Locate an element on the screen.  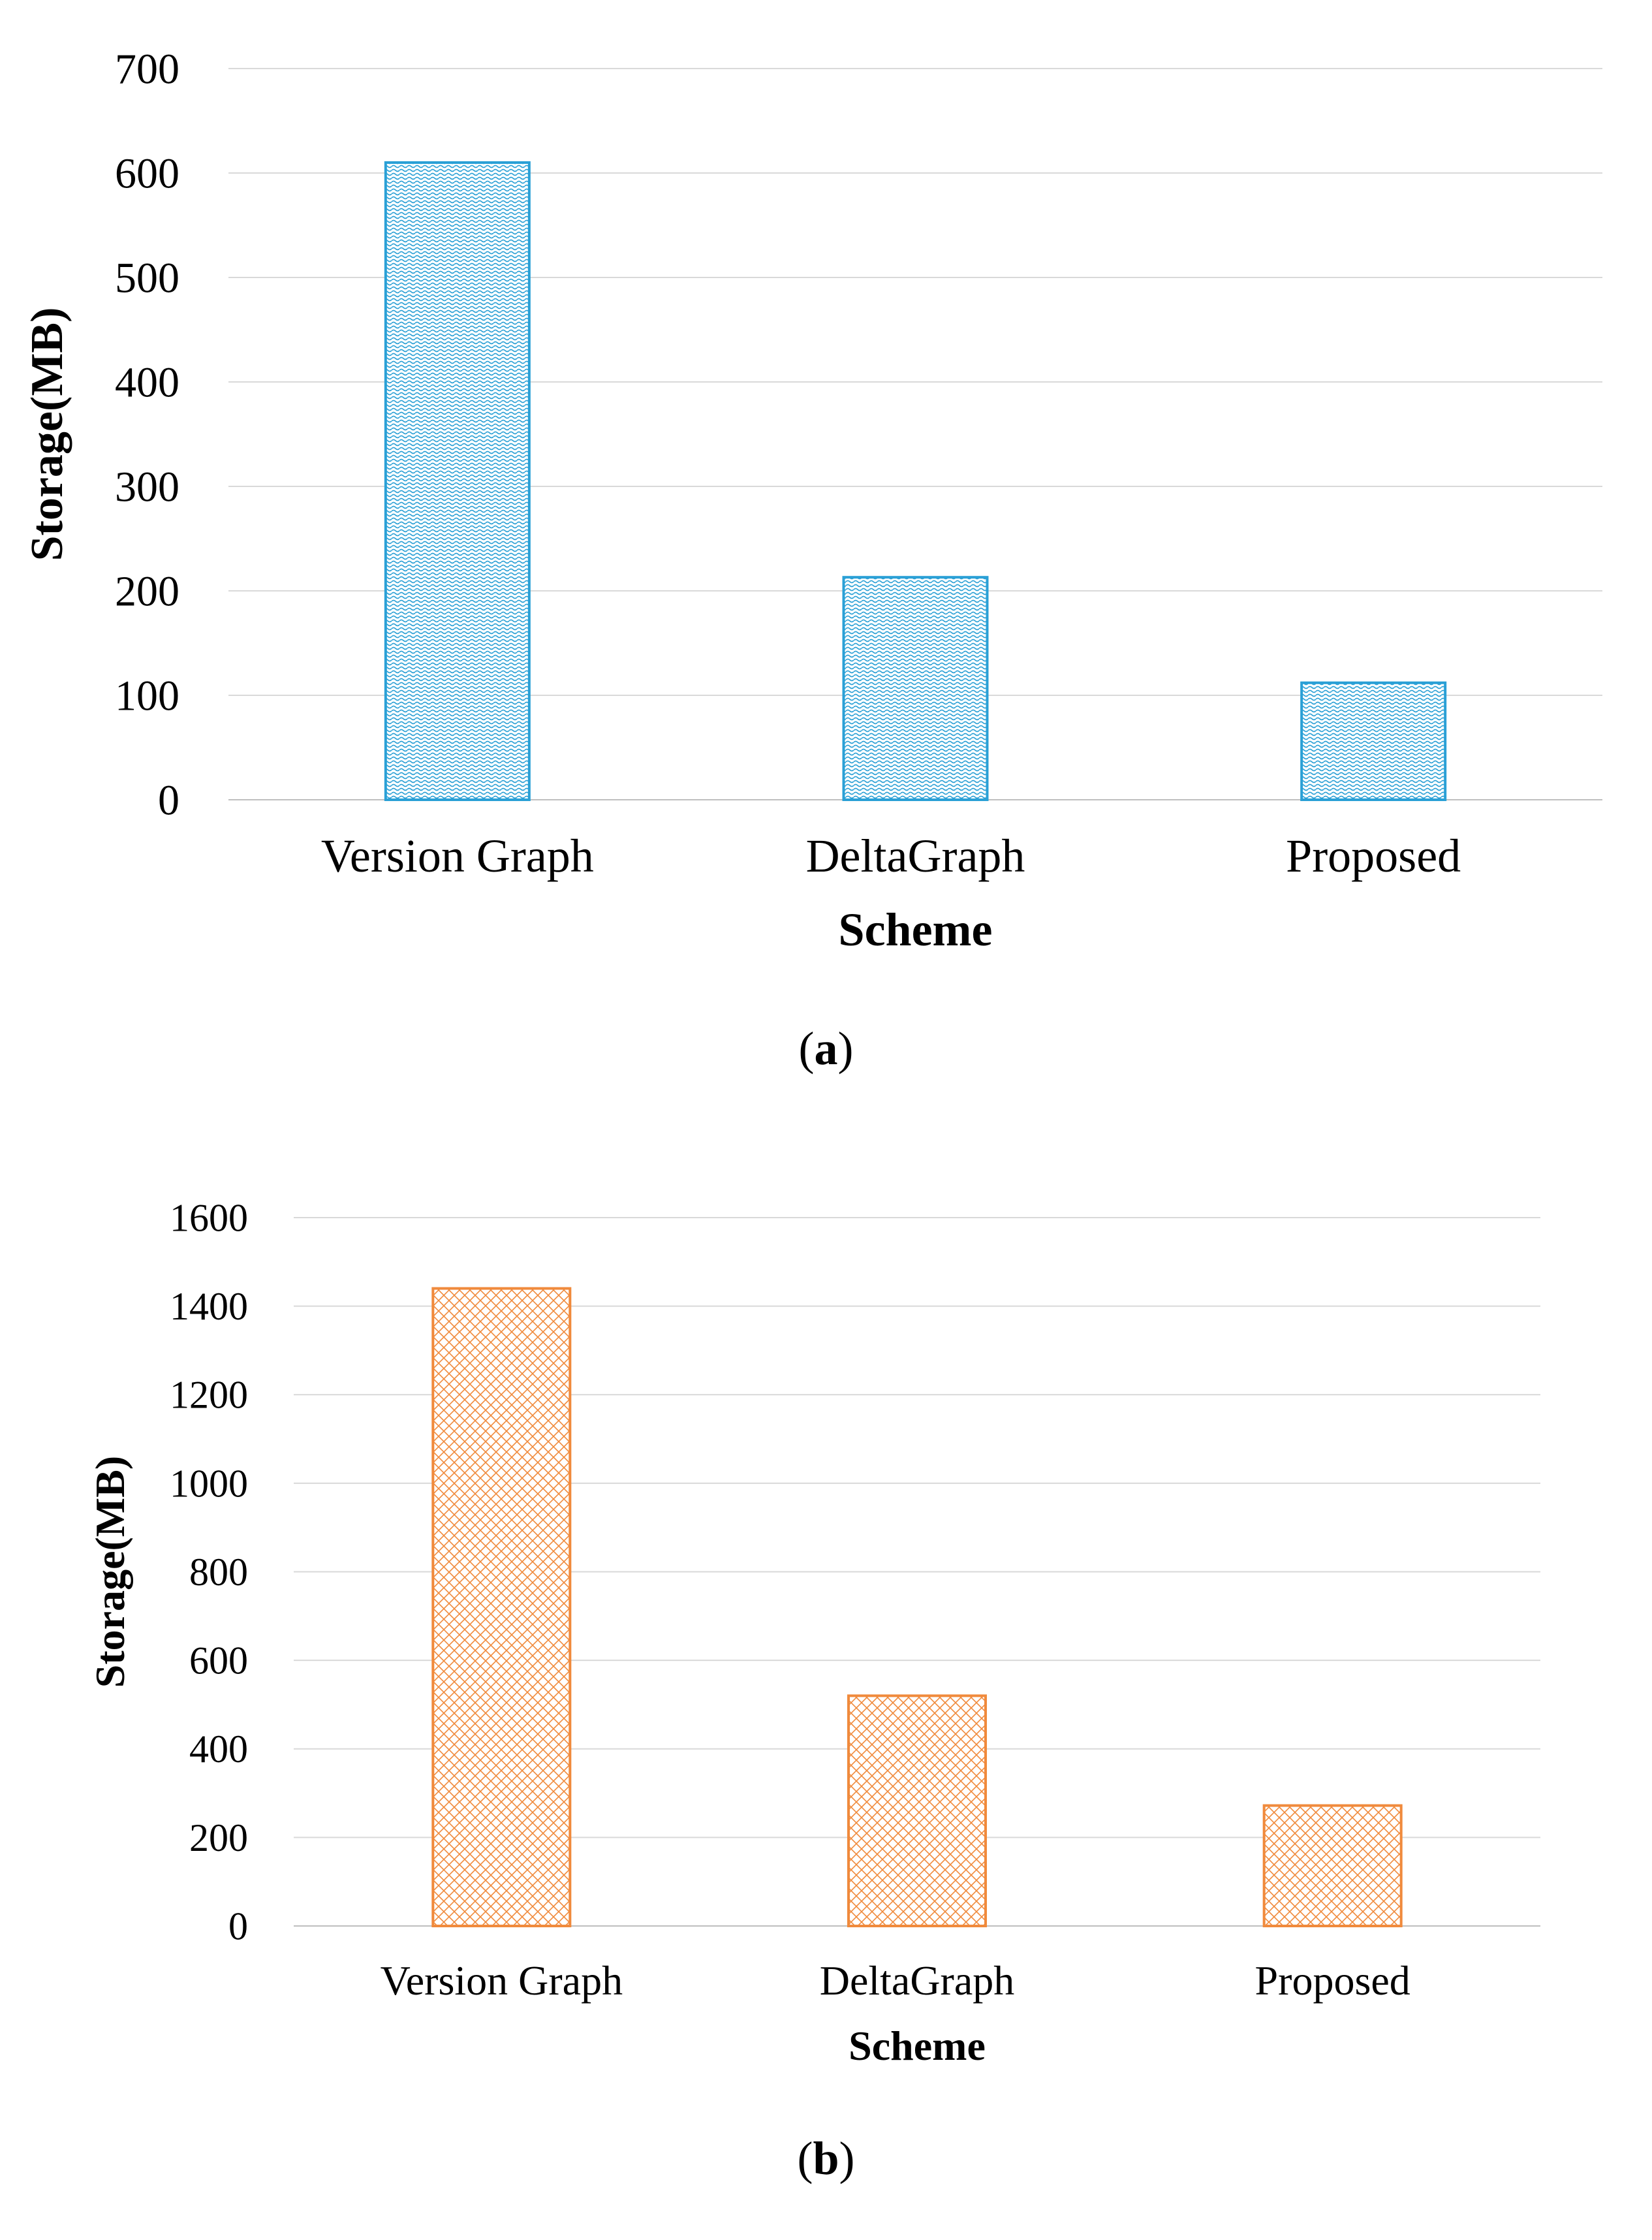
caption-b: (b) is located at coordinates (826, 2158).